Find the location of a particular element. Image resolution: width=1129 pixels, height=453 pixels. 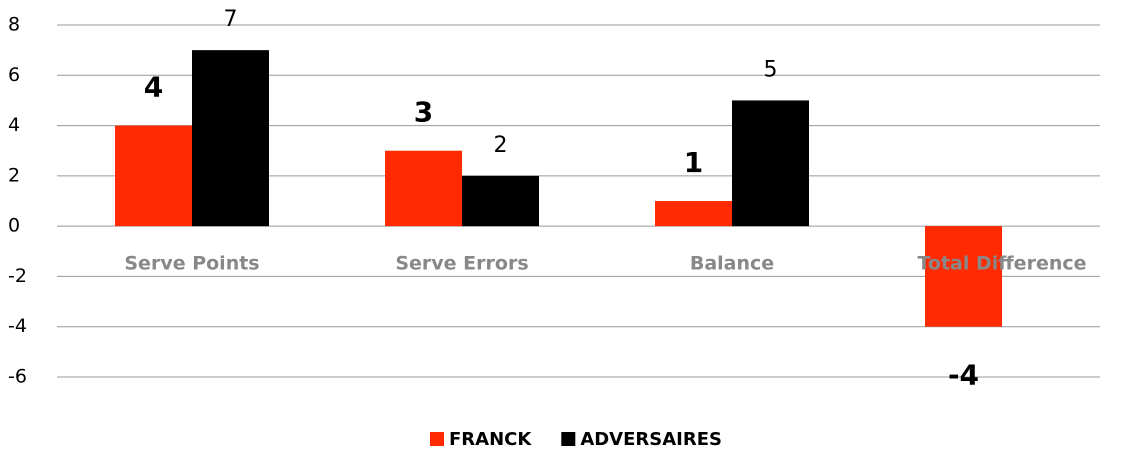

x-tick-label: Serve Points is located at coordinates (191, 264).